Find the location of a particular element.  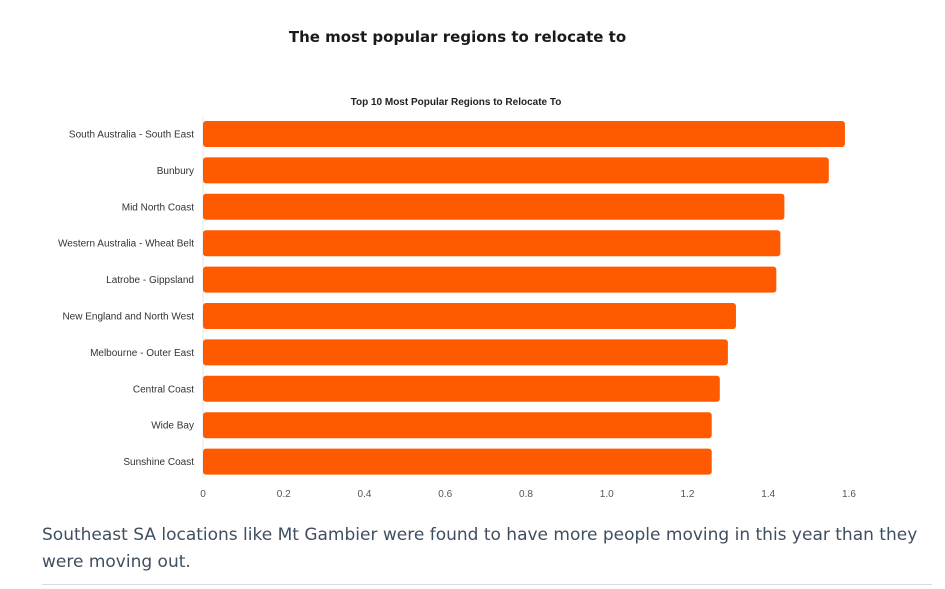

x-tick-label: 1.4 is located at coordinates (768, 494).